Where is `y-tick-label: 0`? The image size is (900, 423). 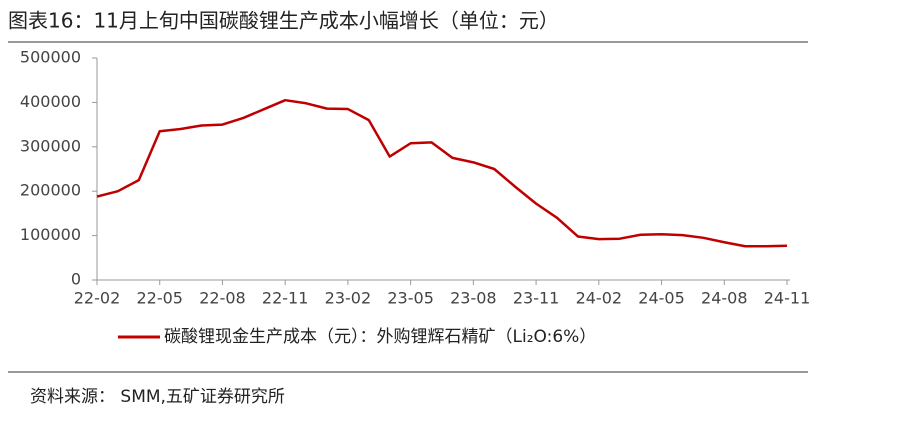 y-tick-label: 0 is located at coordinates (76, 279).